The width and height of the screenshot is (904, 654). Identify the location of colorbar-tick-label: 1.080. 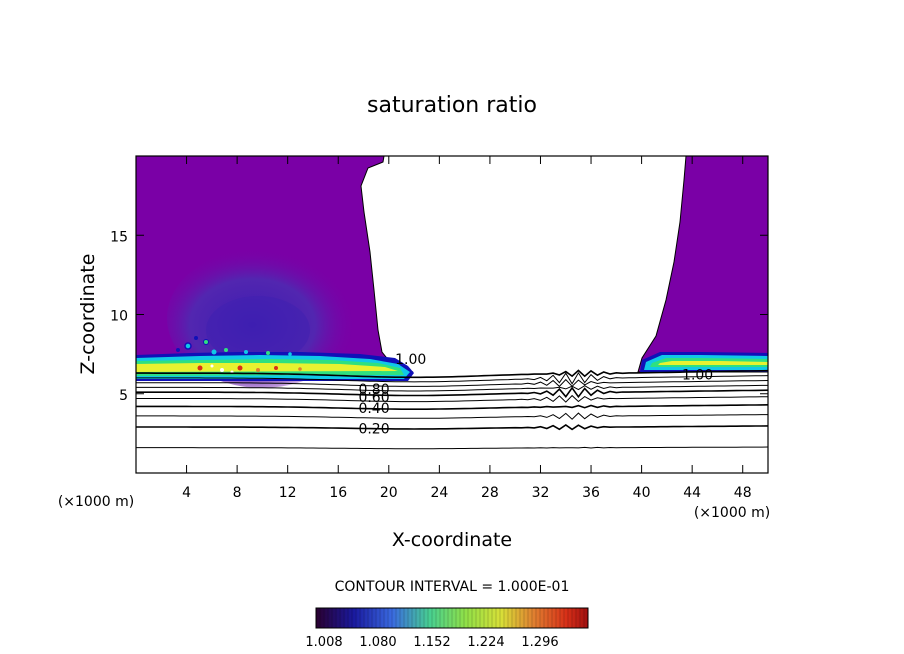
(377, 642).